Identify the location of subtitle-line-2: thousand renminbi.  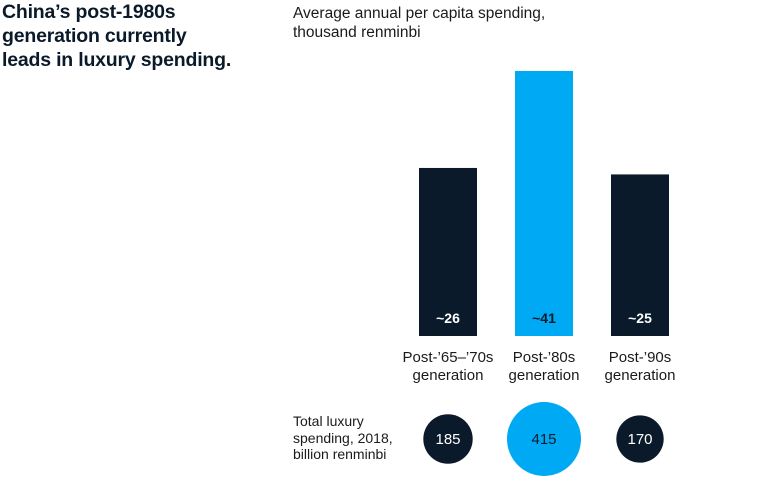
(357, 32).